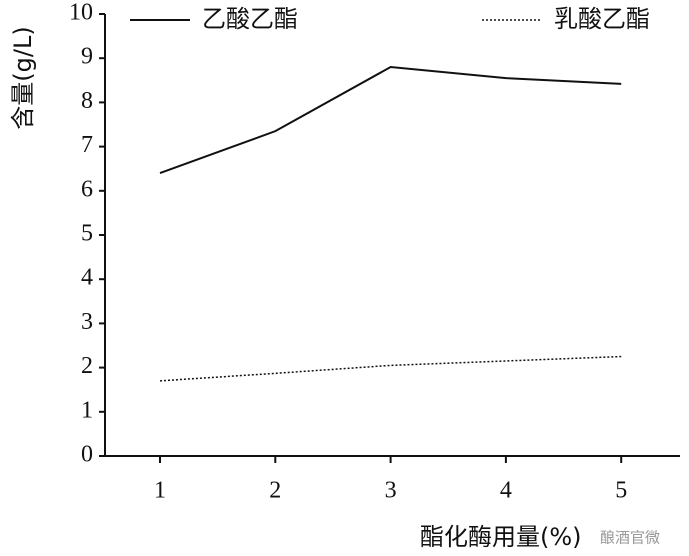 The image size is (689, 556). What do you see at coordinates (87, 410) in the screenshot?
I see `y-tick-label: 1` at bounding box center [87, 410].